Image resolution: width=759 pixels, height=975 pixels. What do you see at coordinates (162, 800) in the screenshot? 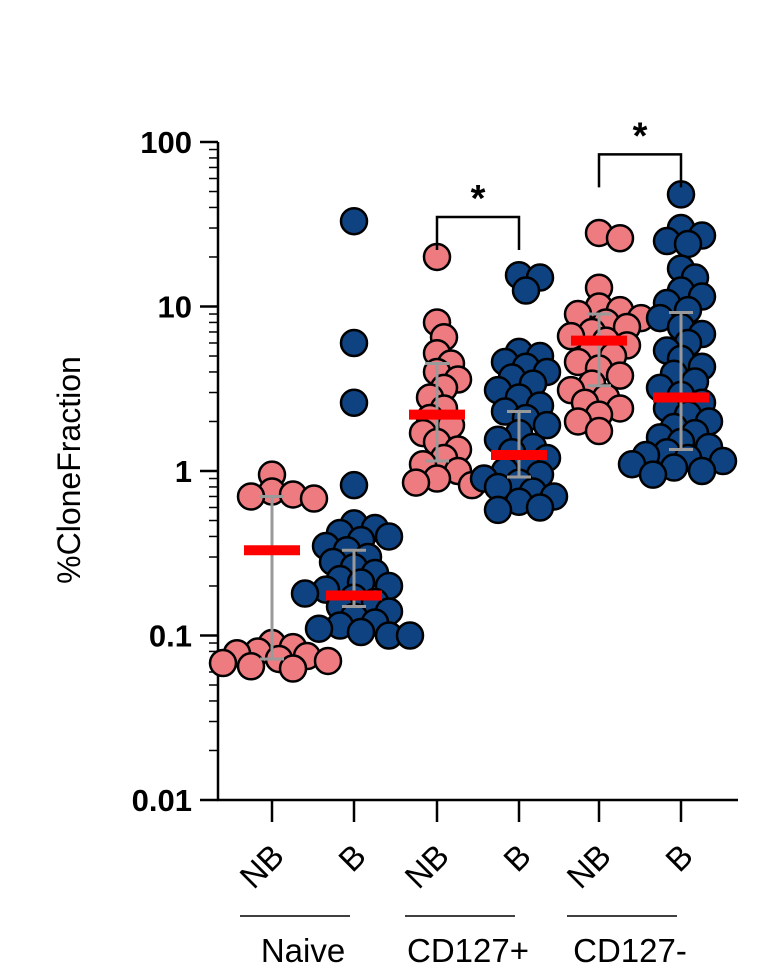
I see `y-tick-label: 0.01` at bounding box center [162, 800].